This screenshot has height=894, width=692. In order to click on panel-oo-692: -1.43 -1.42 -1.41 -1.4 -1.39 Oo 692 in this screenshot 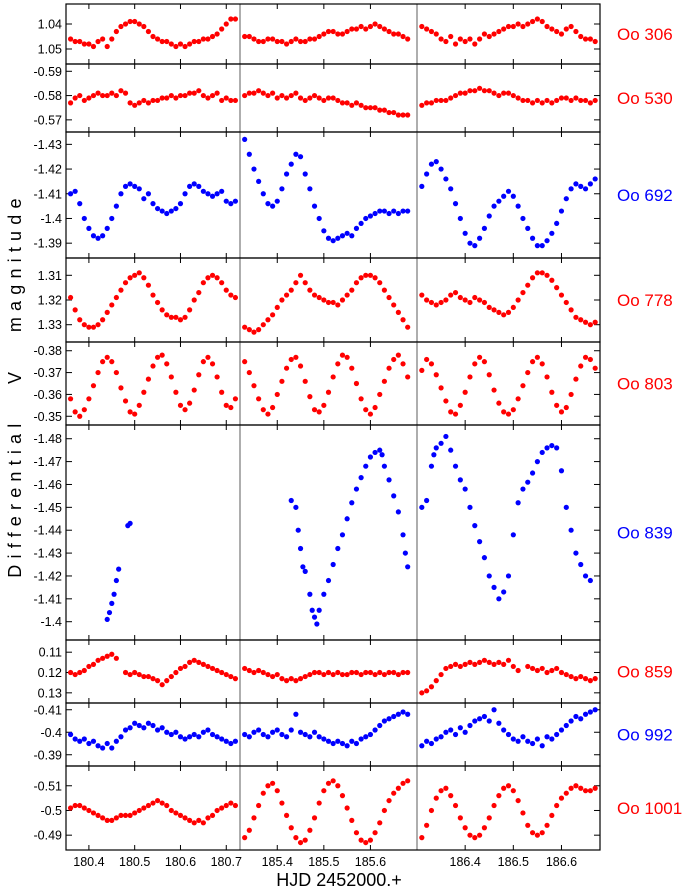, I will do `click(353, 195)`.